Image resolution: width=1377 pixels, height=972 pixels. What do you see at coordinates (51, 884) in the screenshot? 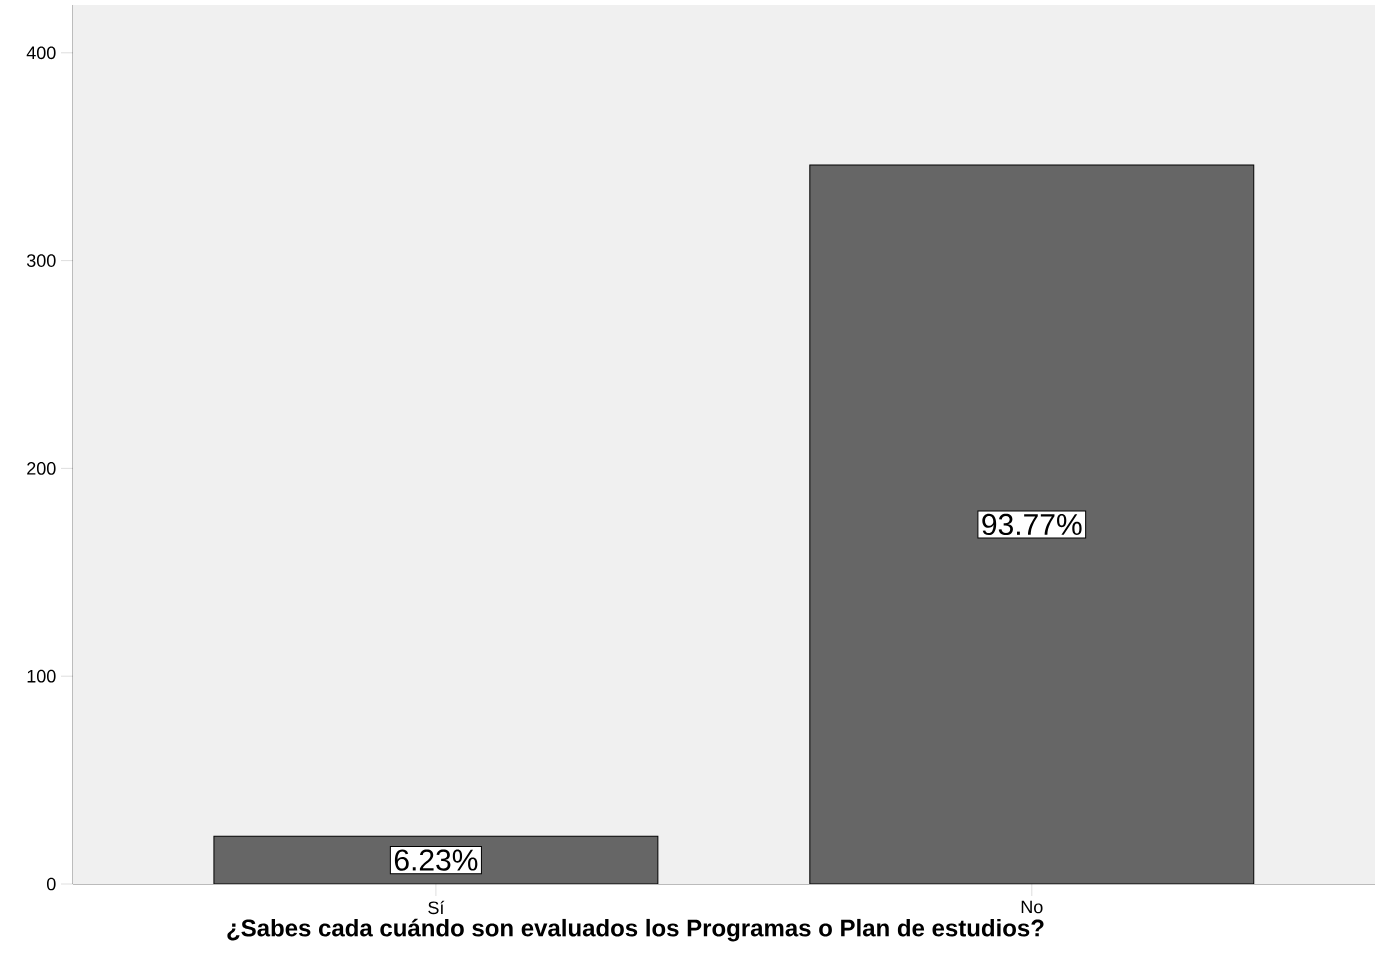
I see `y-tick-label: 0` at bounding box center [51, 884].